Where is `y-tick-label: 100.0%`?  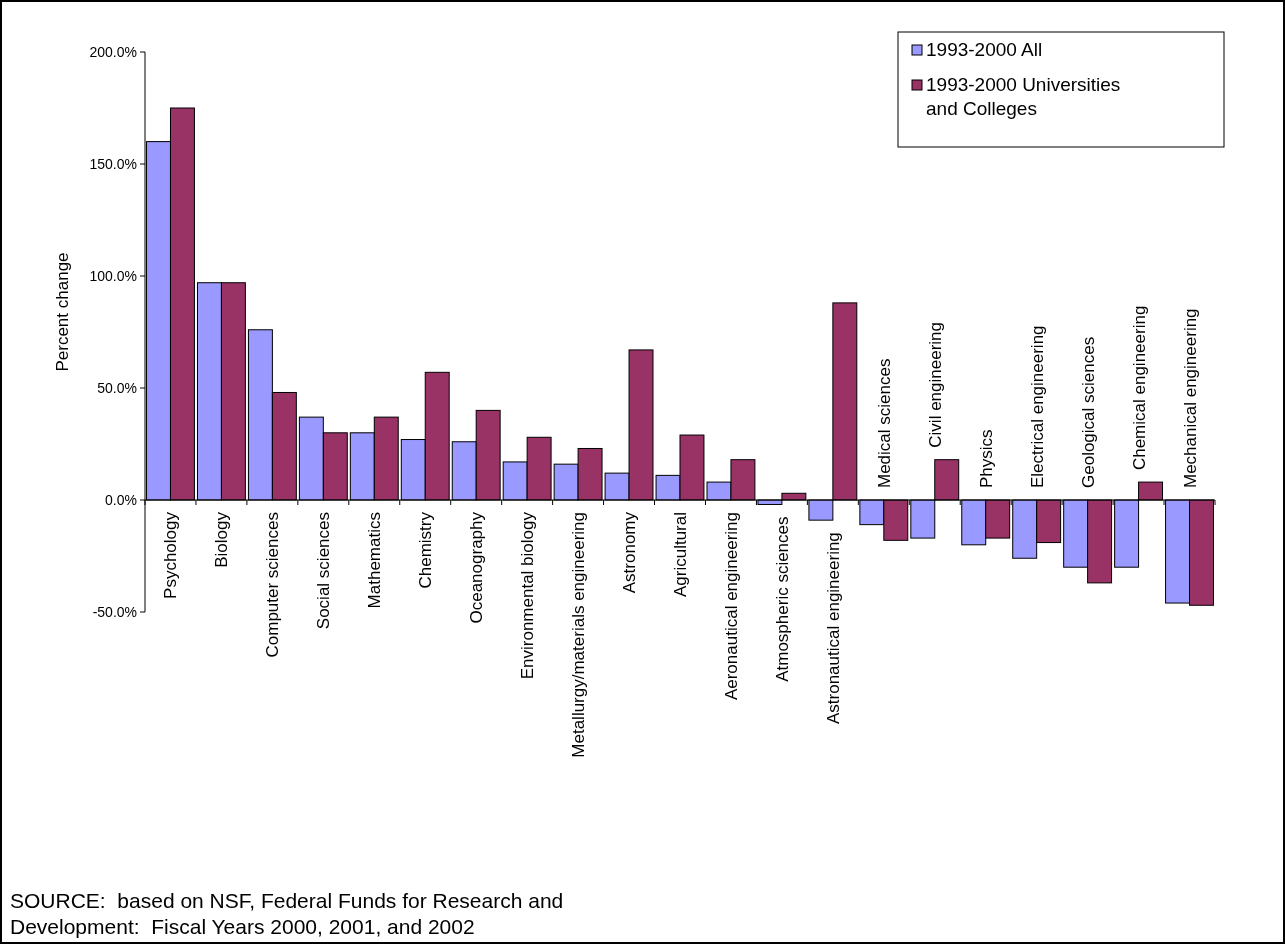 y-tick-label: 100.0% is located at coordinates (113, 275).